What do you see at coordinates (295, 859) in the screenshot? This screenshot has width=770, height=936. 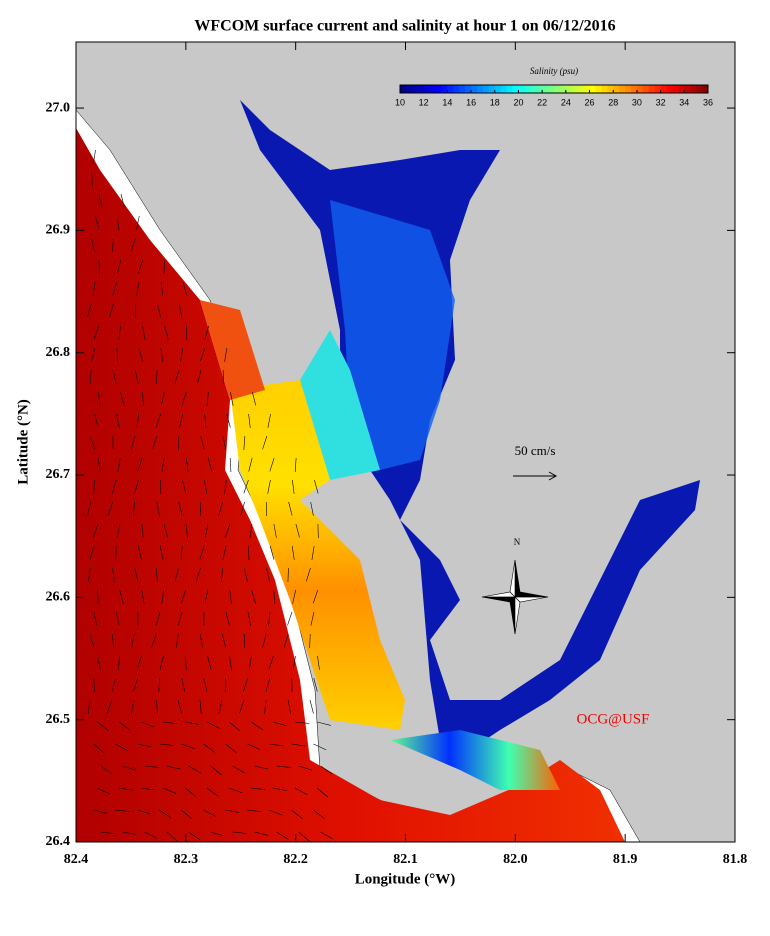 I see `x-tick-label: 82.2` at bounding box center [295, 859].